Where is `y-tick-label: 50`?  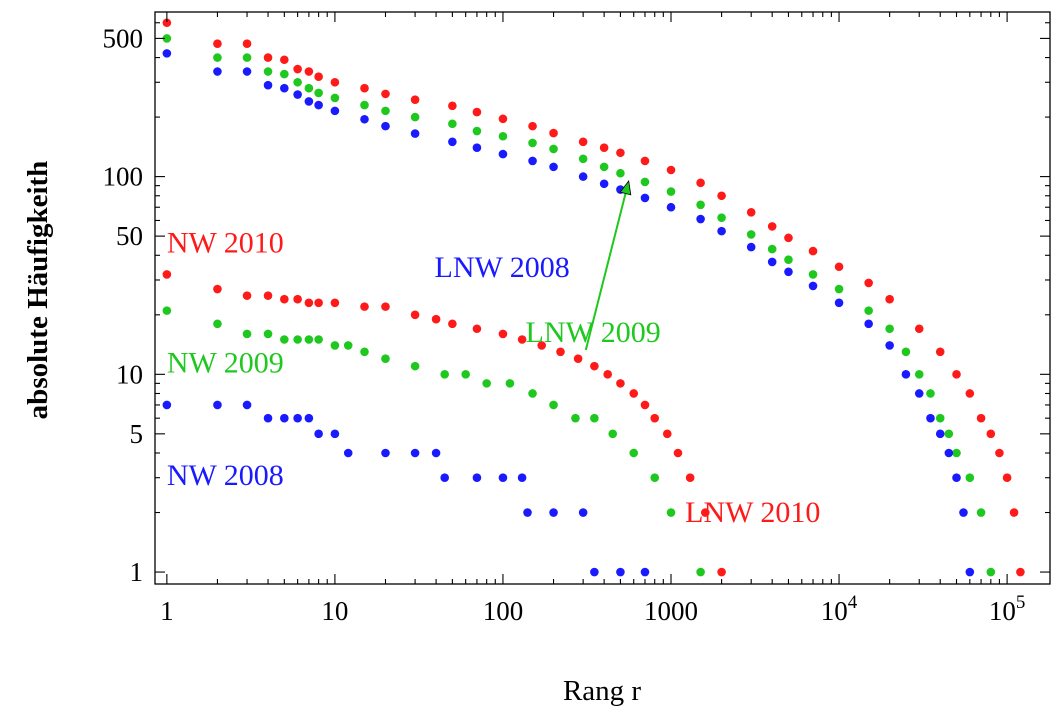 y-tick-label: 50 is located at coordinates (129, 236).